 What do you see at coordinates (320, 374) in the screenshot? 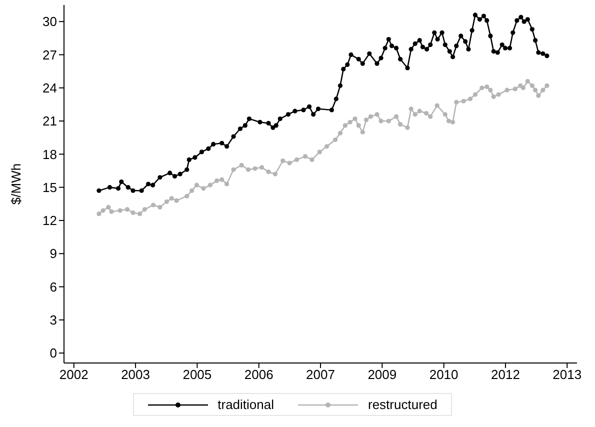
I see `x-tick-label: 2007` at bounding box center [320, 374].